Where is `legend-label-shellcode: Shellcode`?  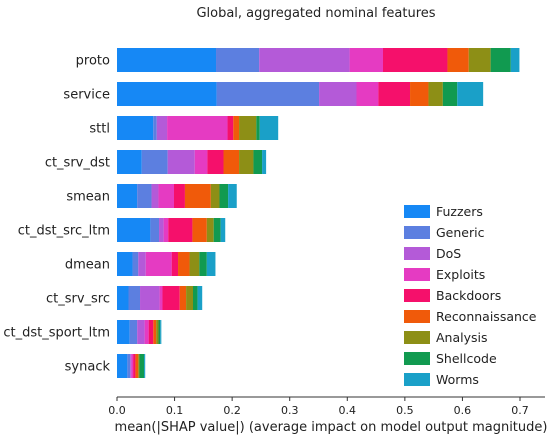
legend-label-shellcode: Shellcode is located at coordinates (466, 358).